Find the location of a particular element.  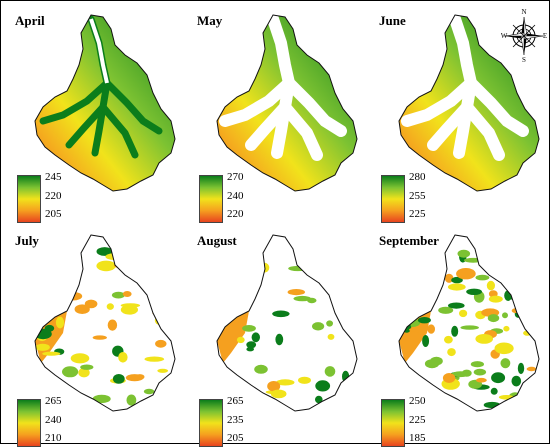

panel-title: August is located at coordinates (217, 240).